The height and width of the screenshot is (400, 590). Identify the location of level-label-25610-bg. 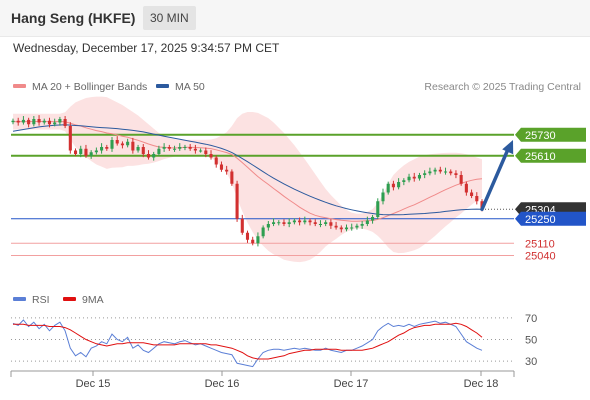
(550, 155).